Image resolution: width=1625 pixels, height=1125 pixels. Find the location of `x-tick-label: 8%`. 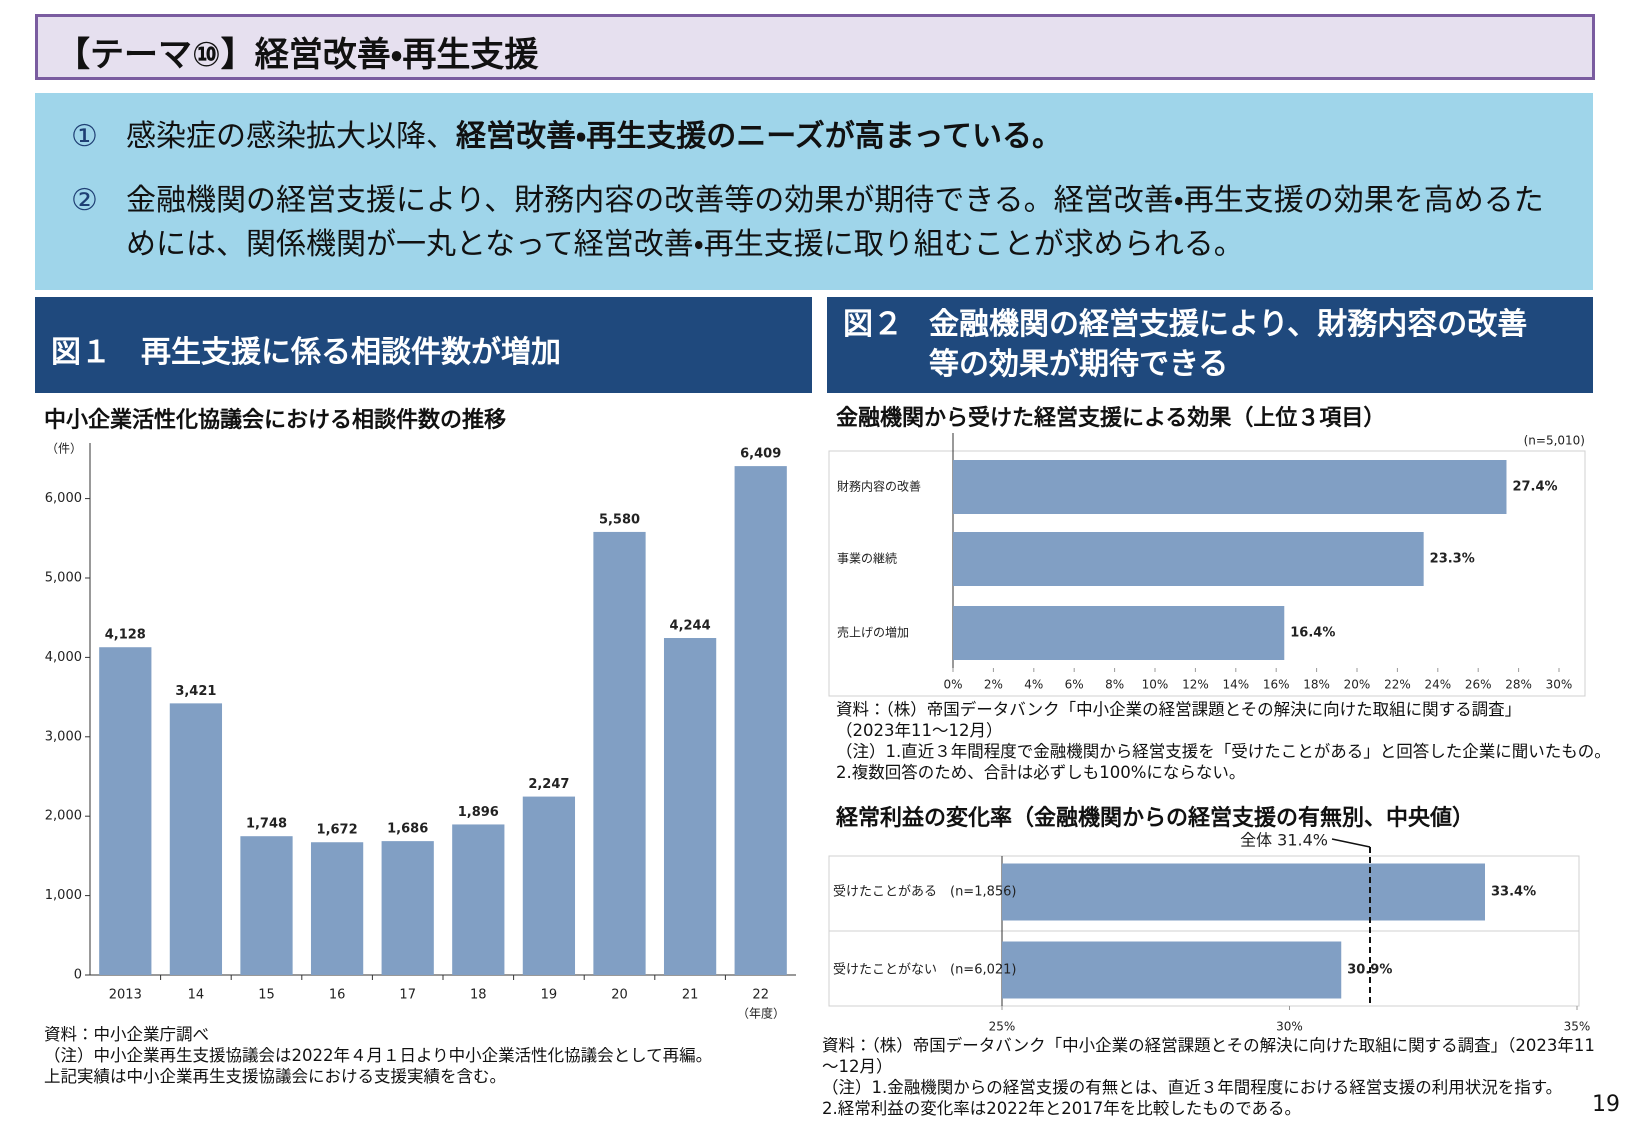

x-tick-label: 8% is located at coordinates (1114, 685).